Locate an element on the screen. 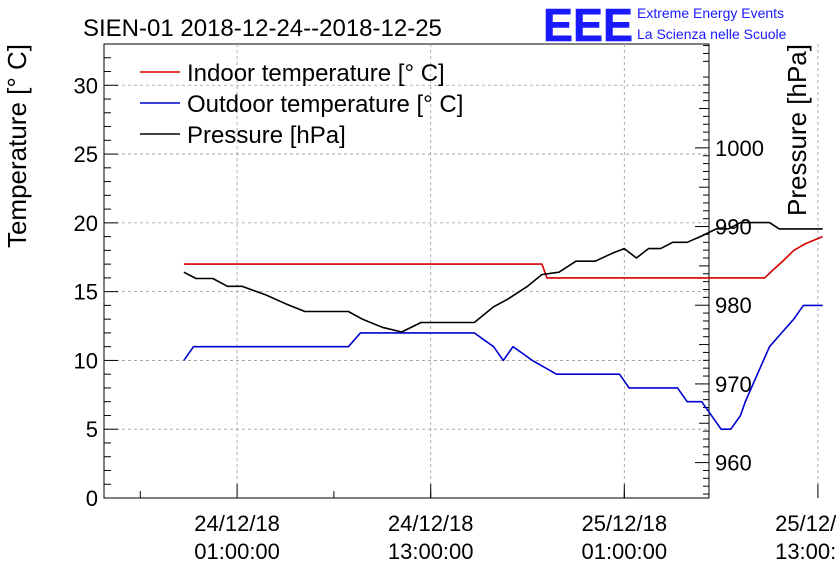  legend-label-indoor: Indoor temperature [° C] is located at coordinates (316, 73).